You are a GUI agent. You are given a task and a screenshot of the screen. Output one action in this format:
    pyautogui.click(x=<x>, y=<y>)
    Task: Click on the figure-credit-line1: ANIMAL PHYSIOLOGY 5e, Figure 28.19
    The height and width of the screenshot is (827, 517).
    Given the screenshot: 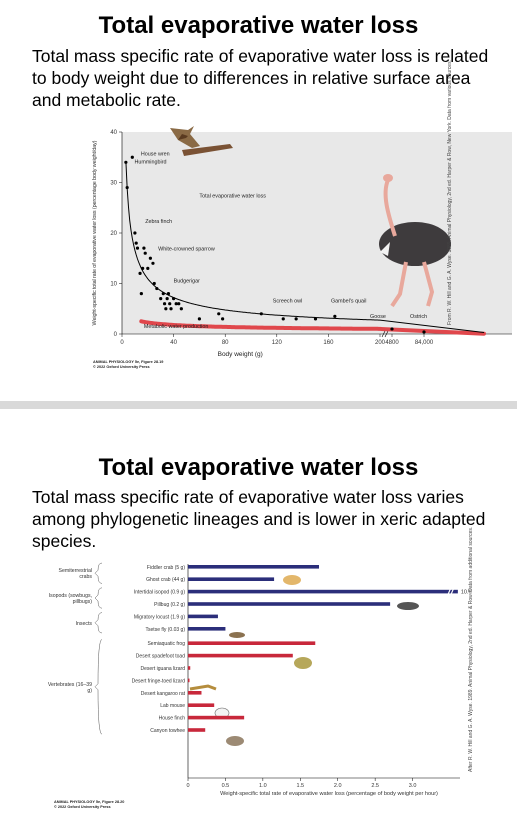 What is the action you would take?
    pyautogui.click(x=128, y=362)
    